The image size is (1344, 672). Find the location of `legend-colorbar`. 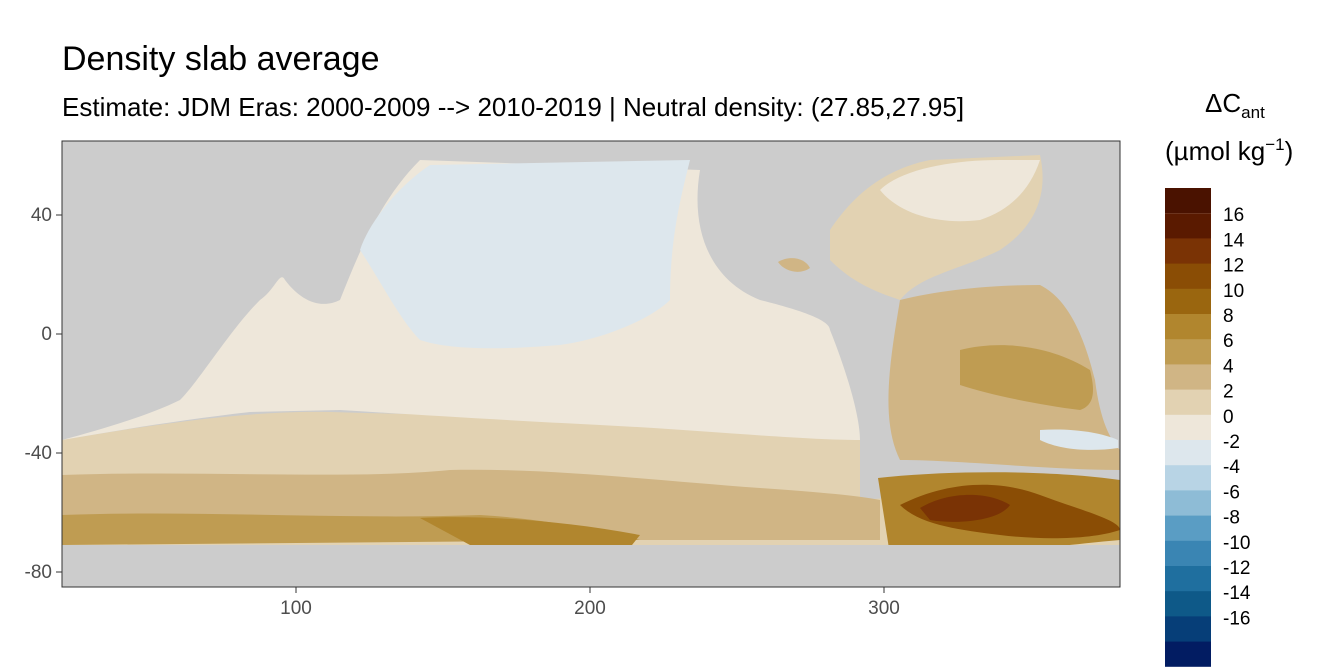

legend-colorbar is located at coordinates (1188, 427).